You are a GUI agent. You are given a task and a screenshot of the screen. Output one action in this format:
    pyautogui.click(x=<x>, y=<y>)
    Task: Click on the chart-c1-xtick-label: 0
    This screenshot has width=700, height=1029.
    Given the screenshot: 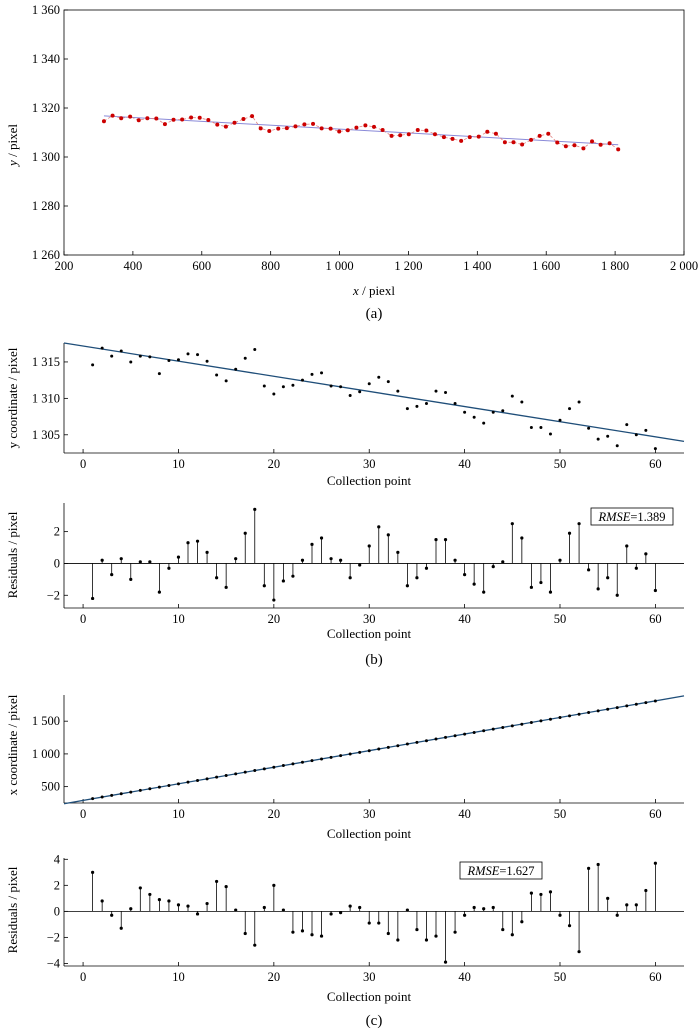 What is the action you would take?
    pyautogui.click(x=83, y=814)
    